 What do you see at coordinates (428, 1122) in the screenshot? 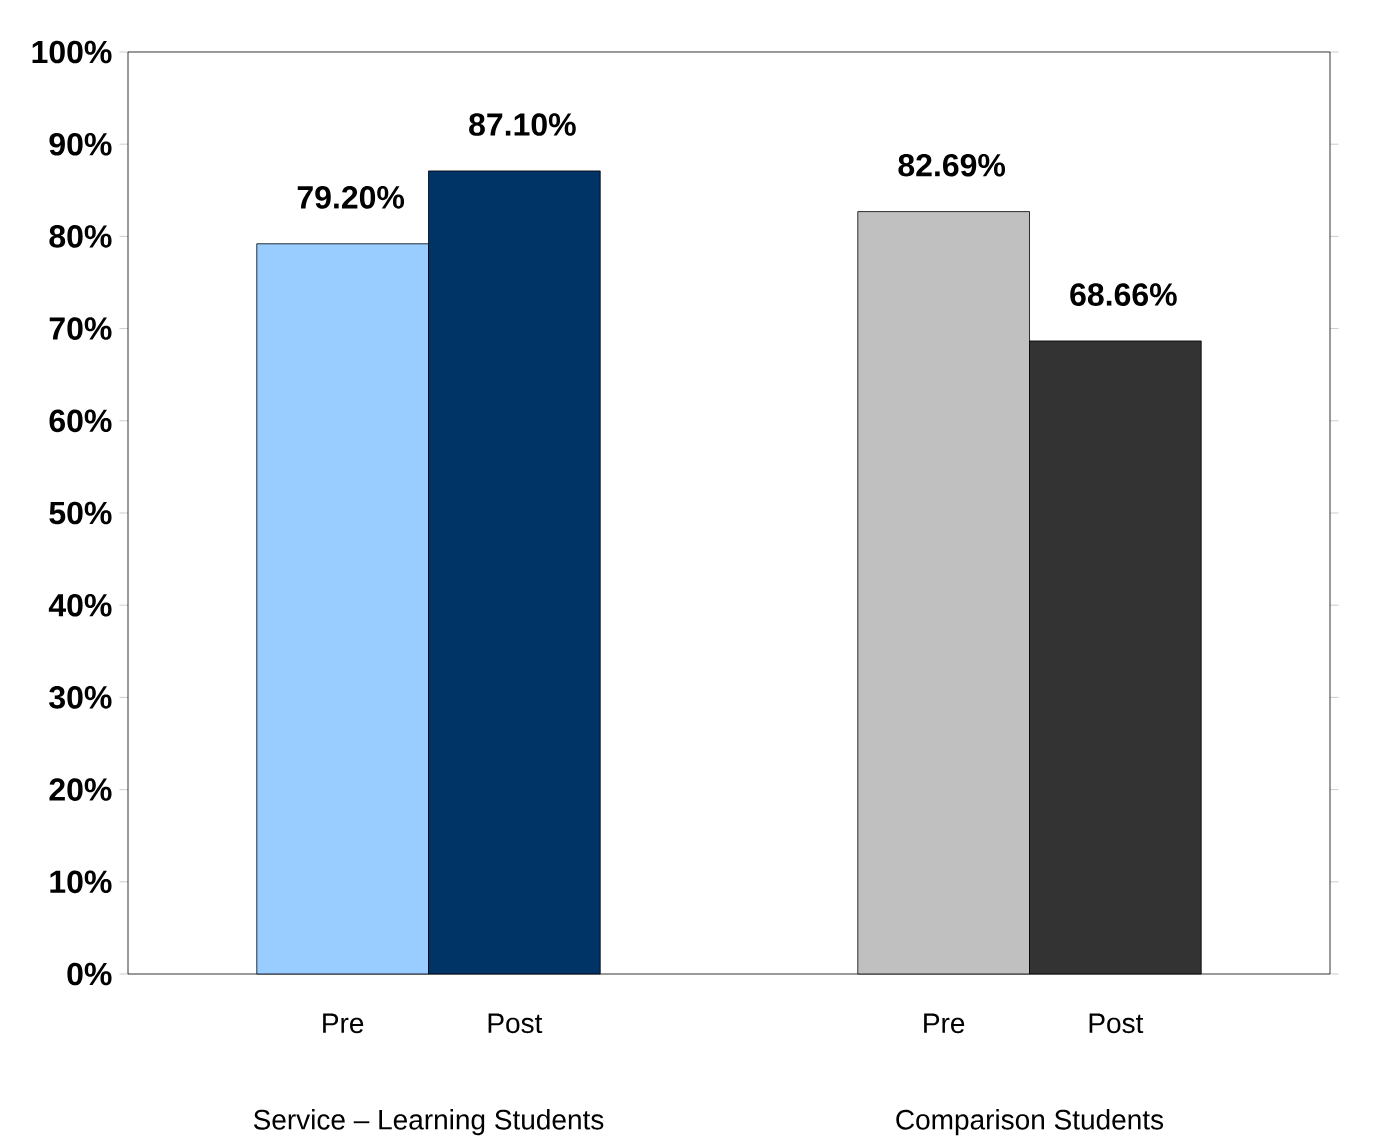
I see `text: Service – Learning Students` at bounding box center [428, 1122].